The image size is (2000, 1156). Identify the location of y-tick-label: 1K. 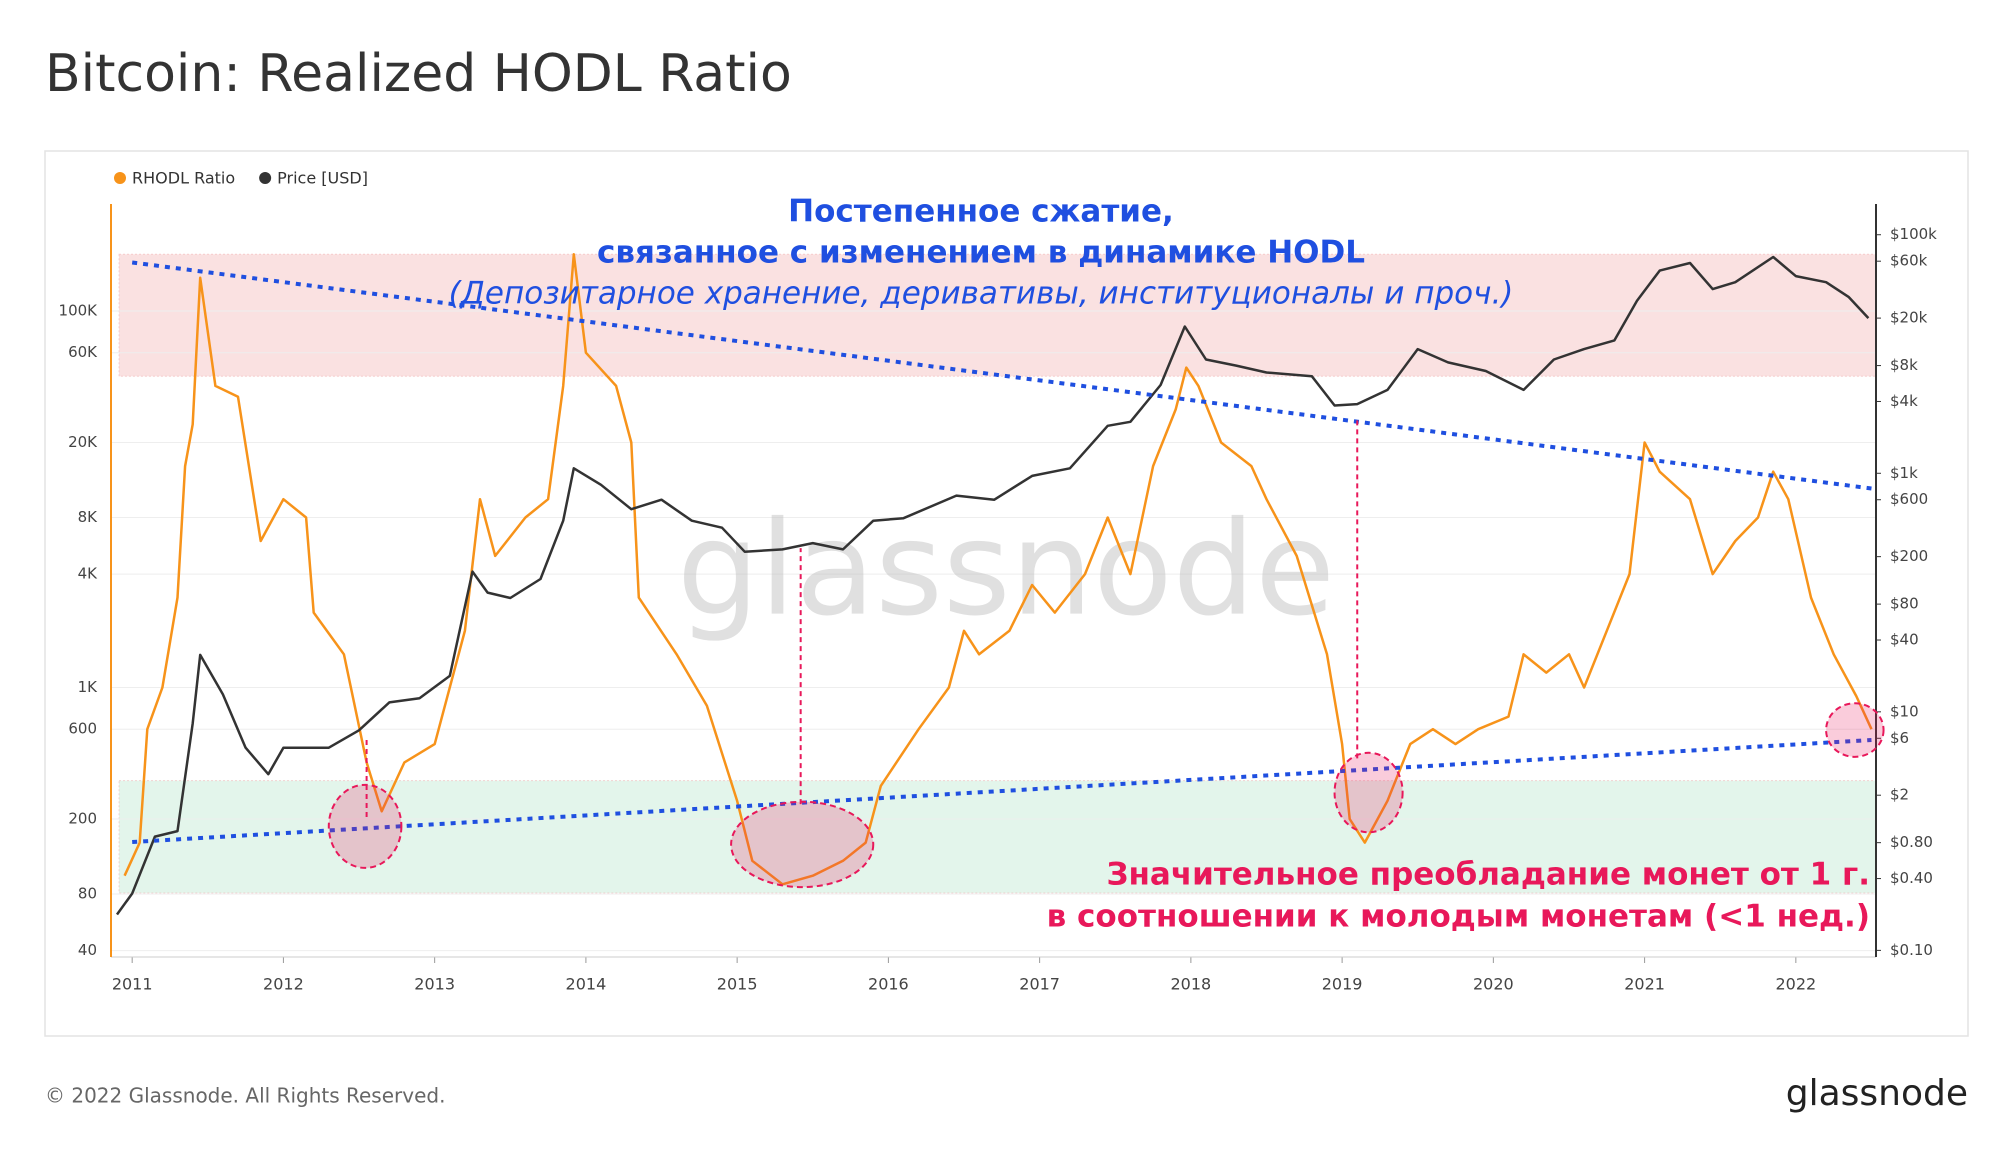
(88, 687).